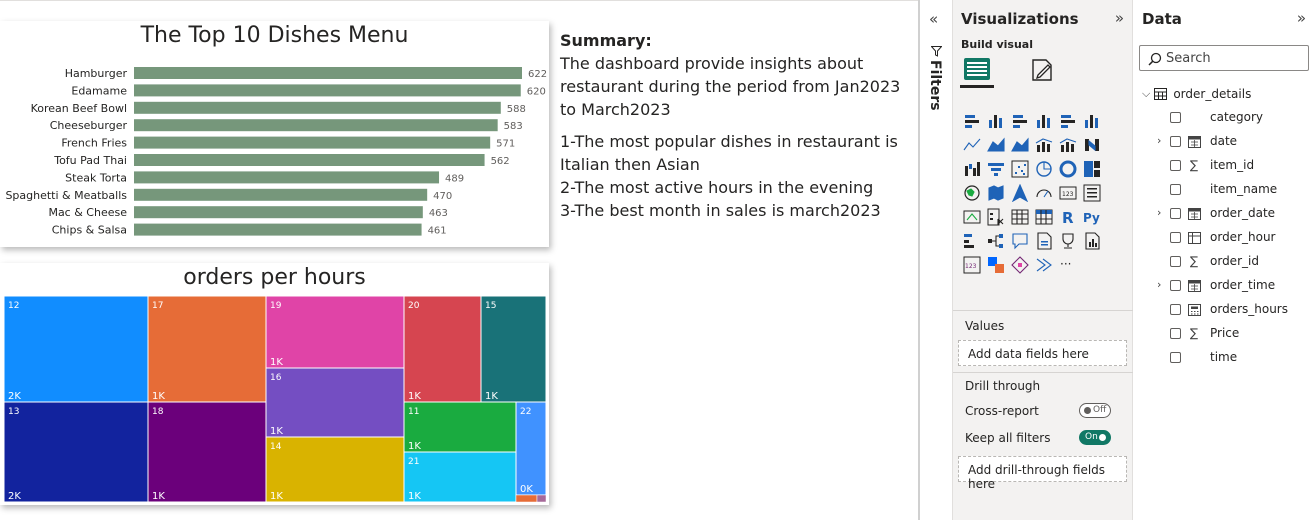 Image resolution: width=1314 pixels, height=520 pixels. What do you see at coordinates (996, 121) in the screenshot?
I see `stacked-column-chart-icon` at bounding box center [996, 121].